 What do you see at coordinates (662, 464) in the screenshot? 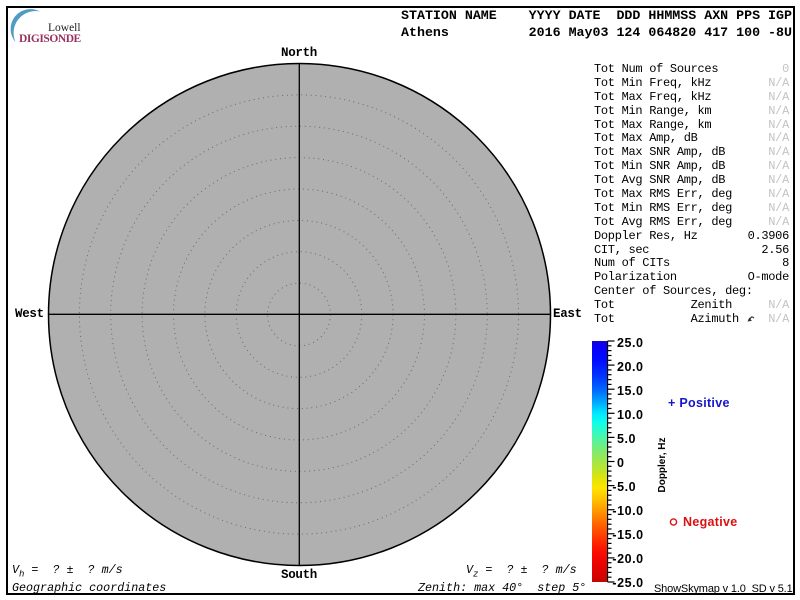
I see `svg-text: Doppler, Hz` at bounding box center [662, 464].